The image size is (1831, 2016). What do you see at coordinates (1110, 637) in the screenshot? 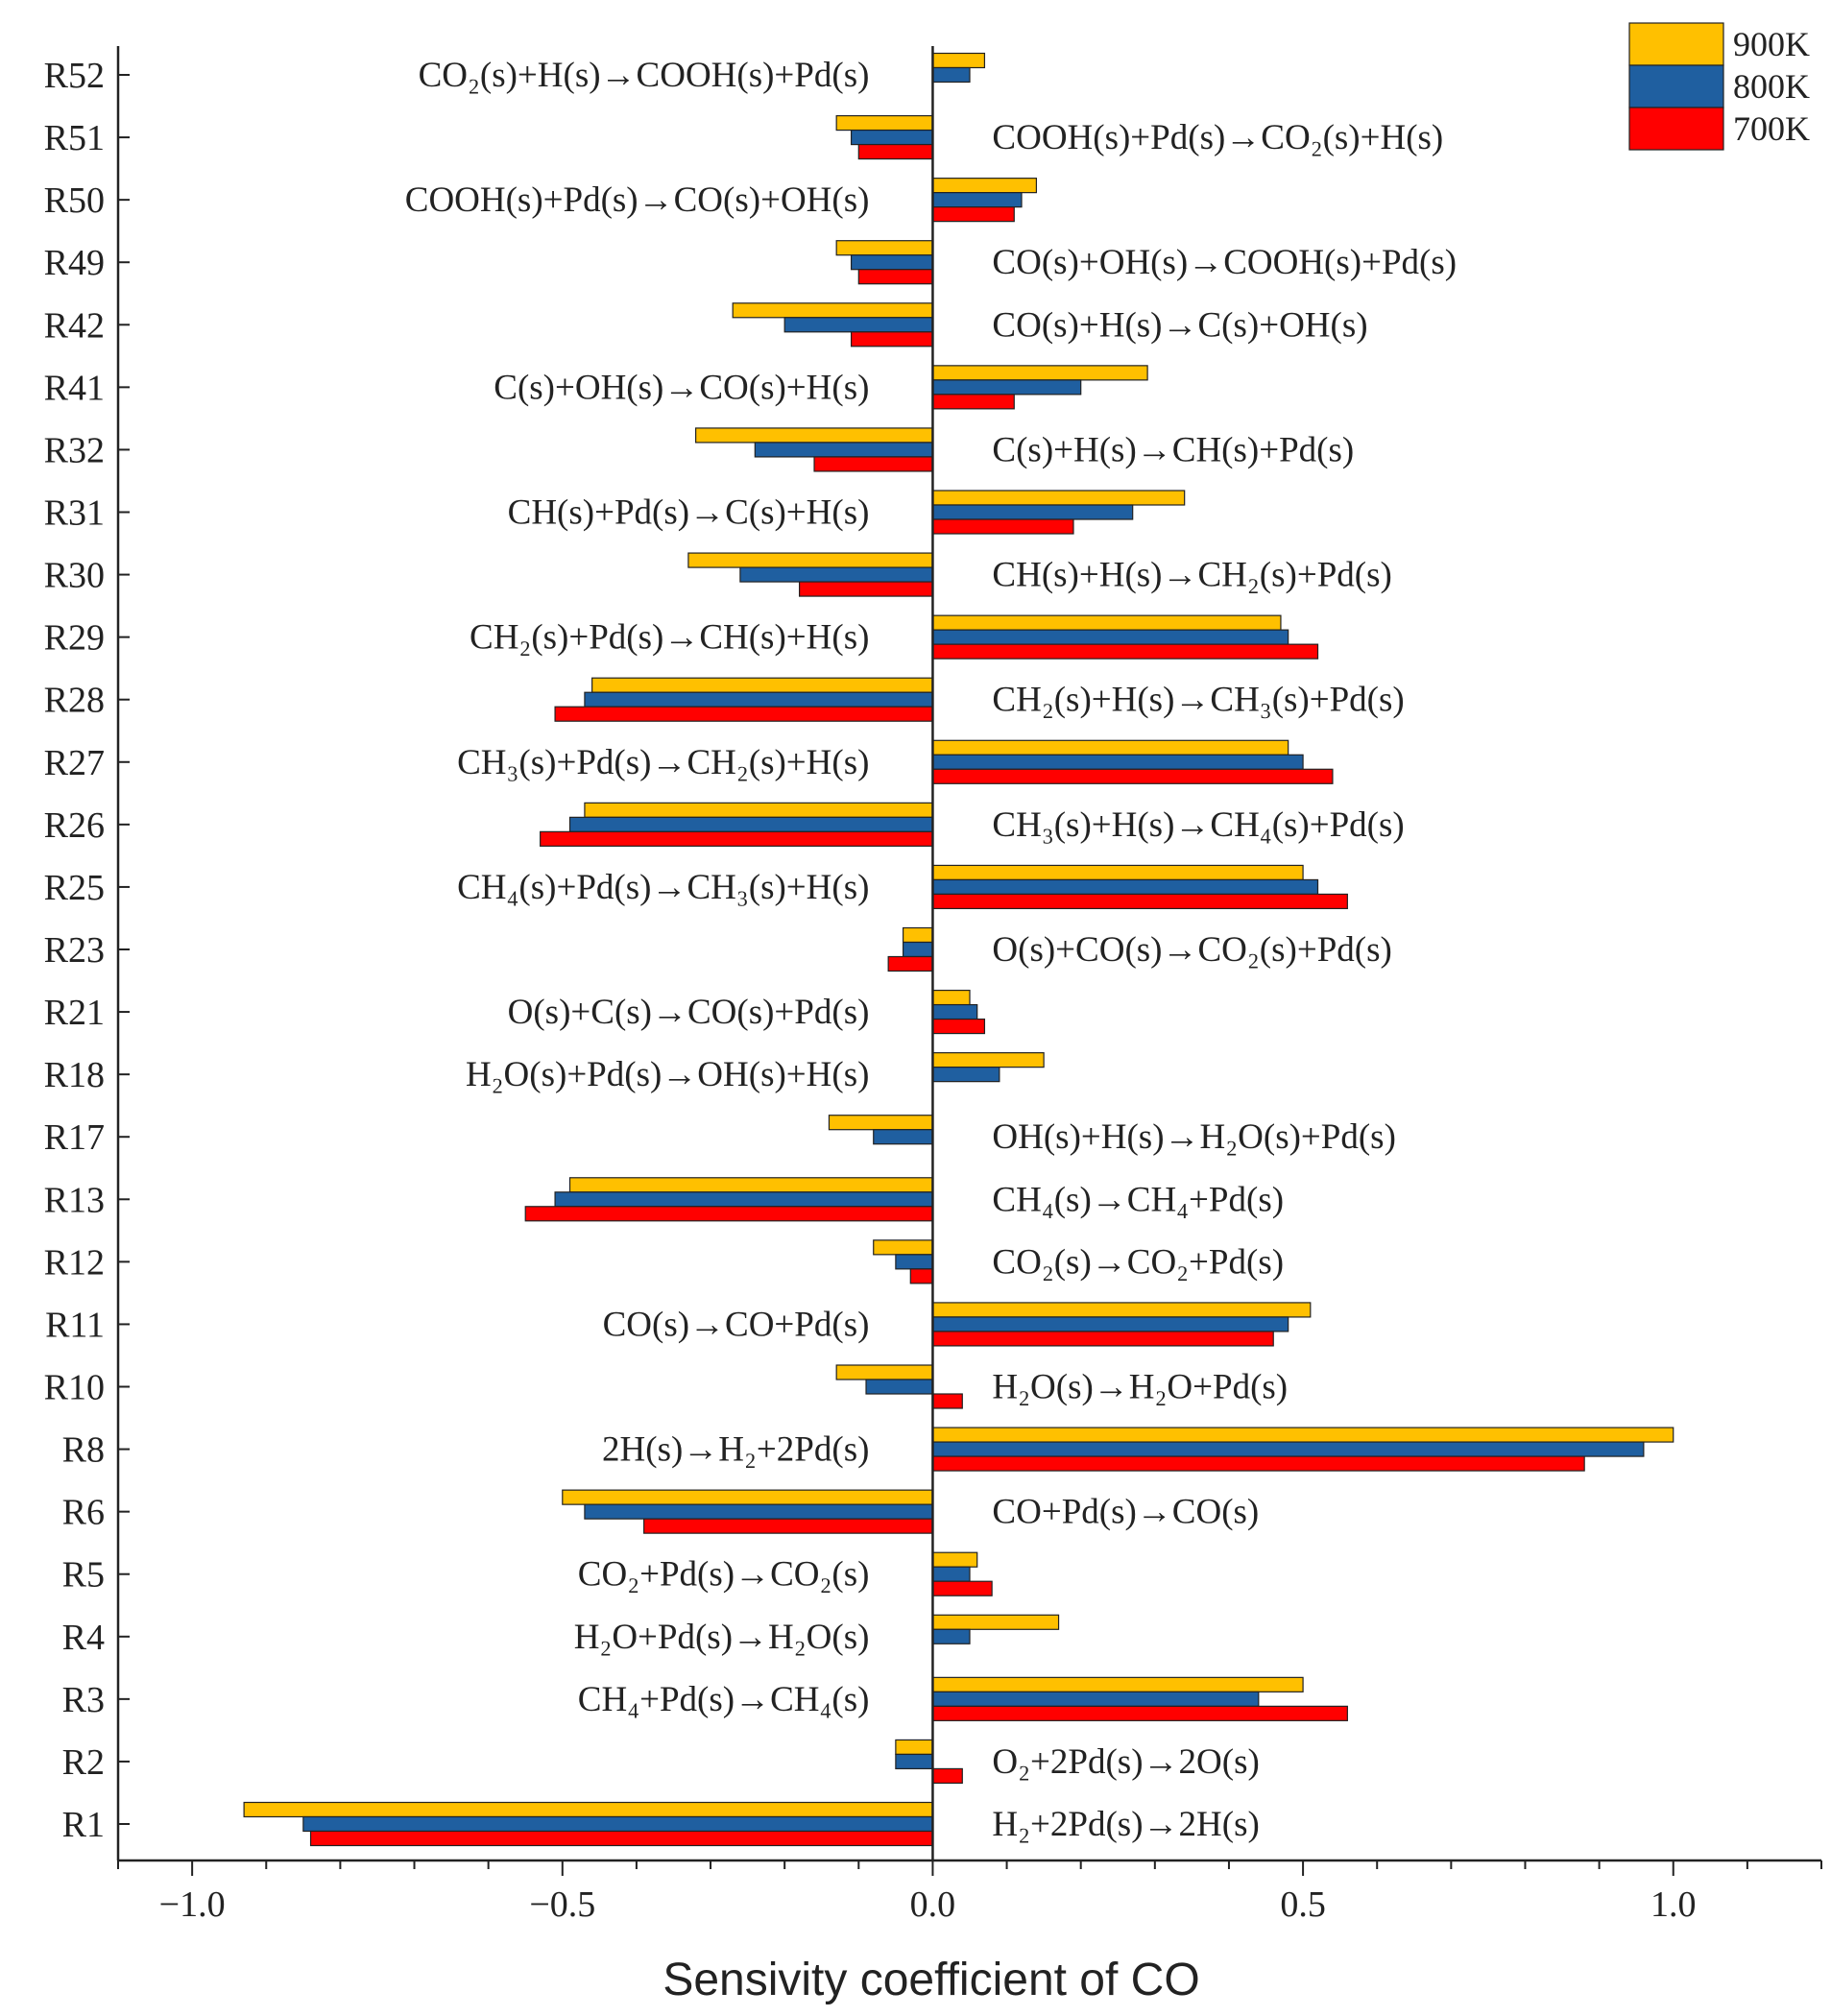
I see `bar-R29-800K` at bounding box center [1110, 637].